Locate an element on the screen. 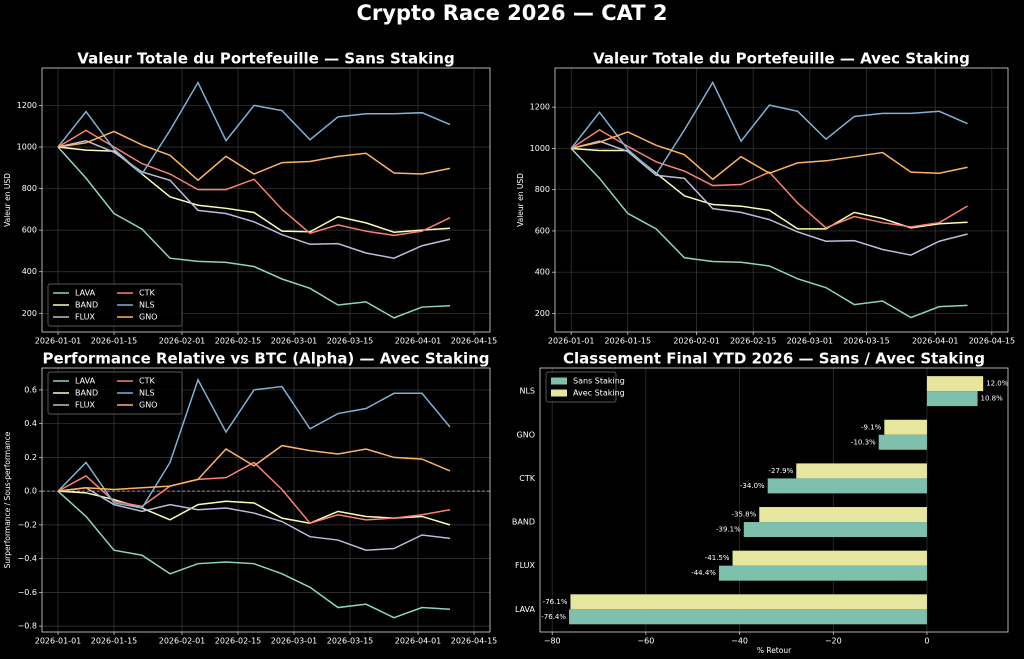  legend-label: FLUX is located at coordinates (85, 317).